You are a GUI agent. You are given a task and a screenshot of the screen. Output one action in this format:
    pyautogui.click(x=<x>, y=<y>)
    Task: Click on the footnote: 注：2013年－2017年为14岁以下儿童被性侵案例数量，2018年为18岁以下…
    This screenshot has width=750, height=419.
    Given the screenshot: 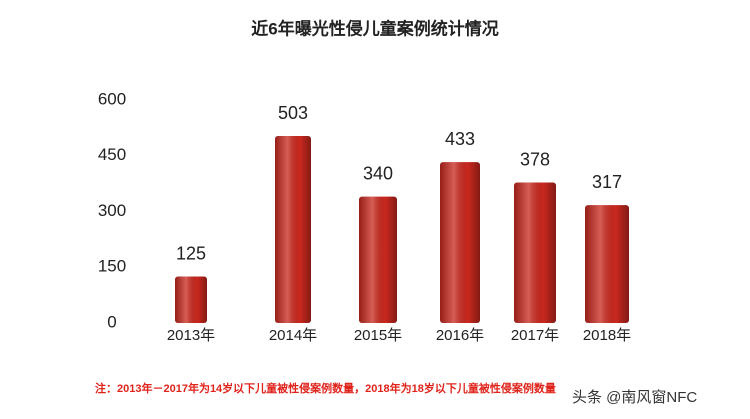 What is the action you would take?
    pyautogui.click(x=325, y=388)
    